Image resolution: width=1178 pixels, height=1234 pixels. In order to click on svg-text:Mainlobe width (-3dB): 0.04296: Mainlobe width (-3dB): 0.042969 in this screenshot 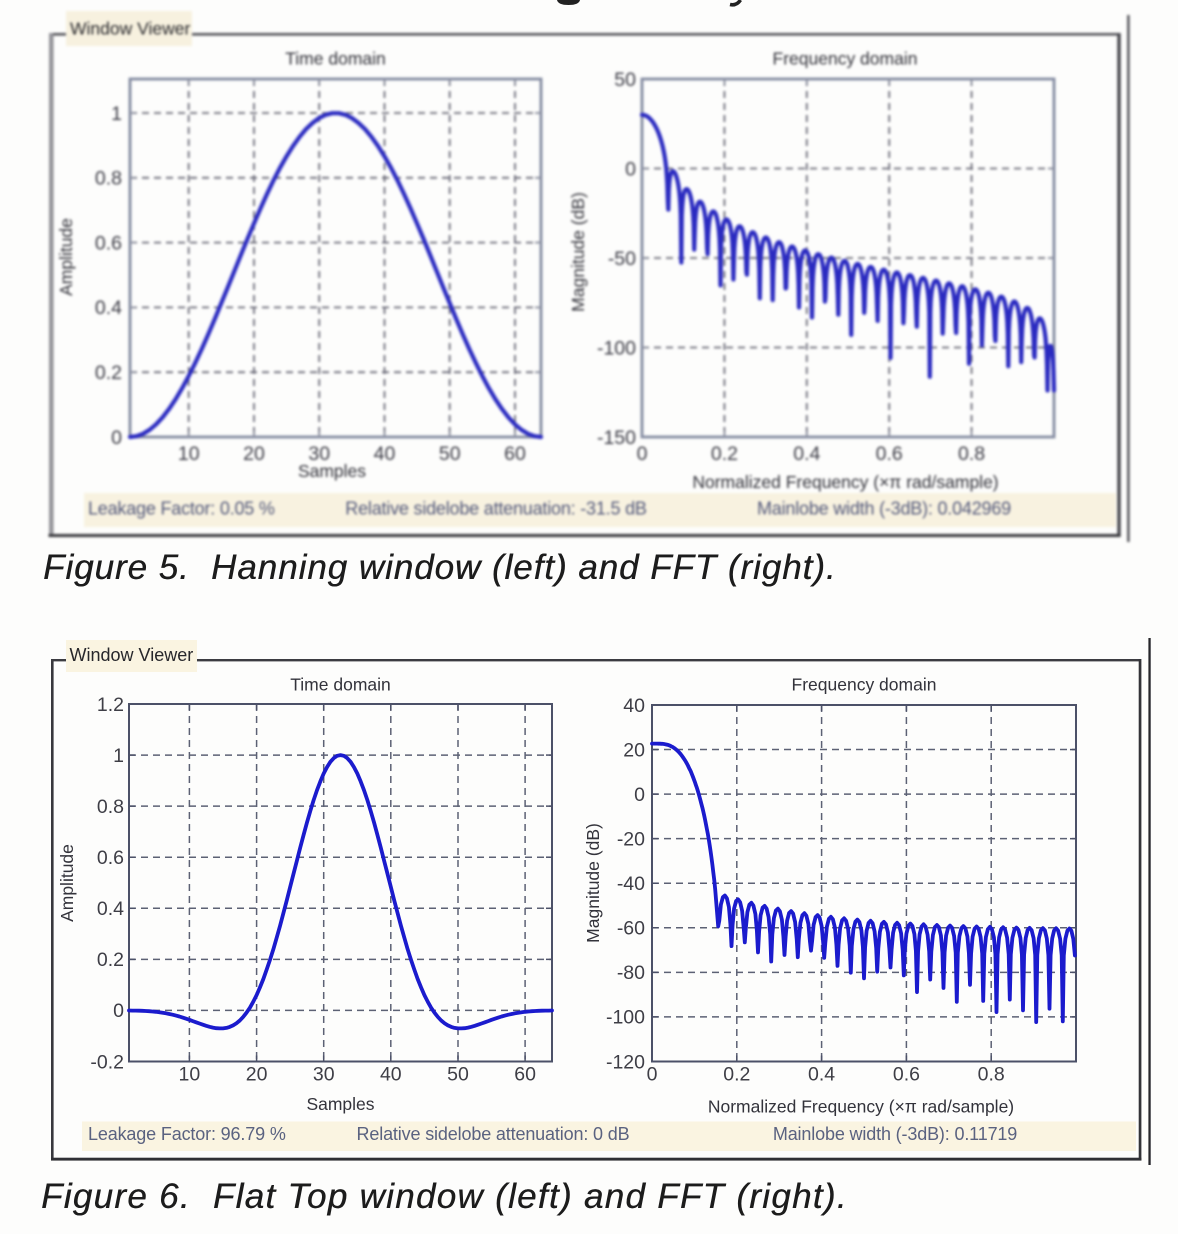, I will do `click(884, 509)`.